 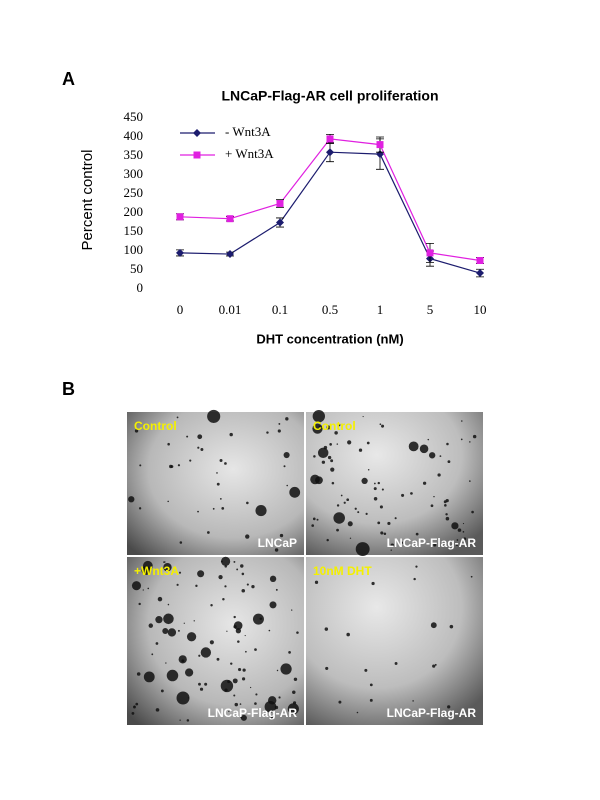 I want to click on photo, so click(x=394, y=641).